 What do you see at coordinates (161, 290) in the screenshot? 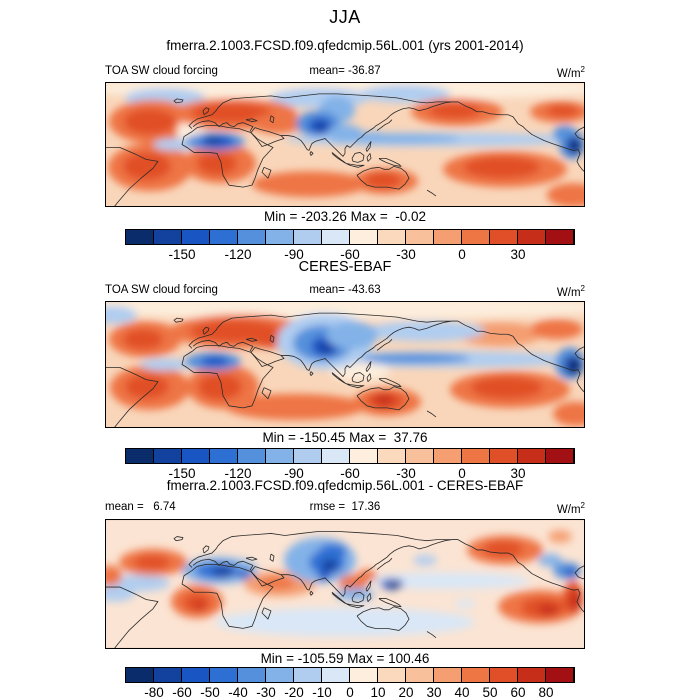
I see `panel2-variable-label: TOA SW cloud forcing` at bounding box center [161, 290].